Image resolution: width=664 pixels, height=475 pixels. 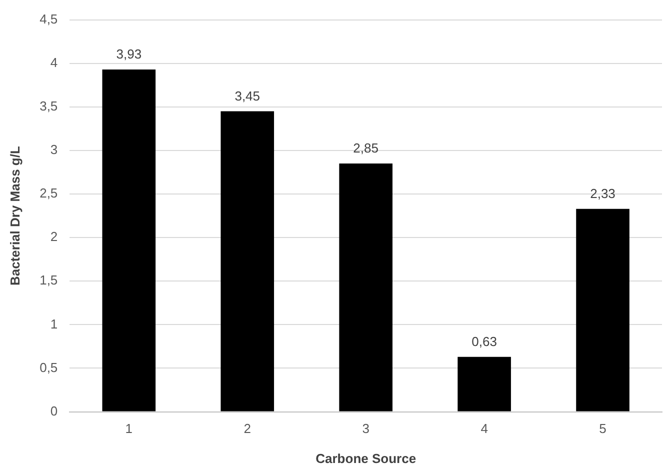 What do you see at coordinates (129, 54) in the screenshot?
I see `data-label: 3,93` at bounding box center [129, 54].